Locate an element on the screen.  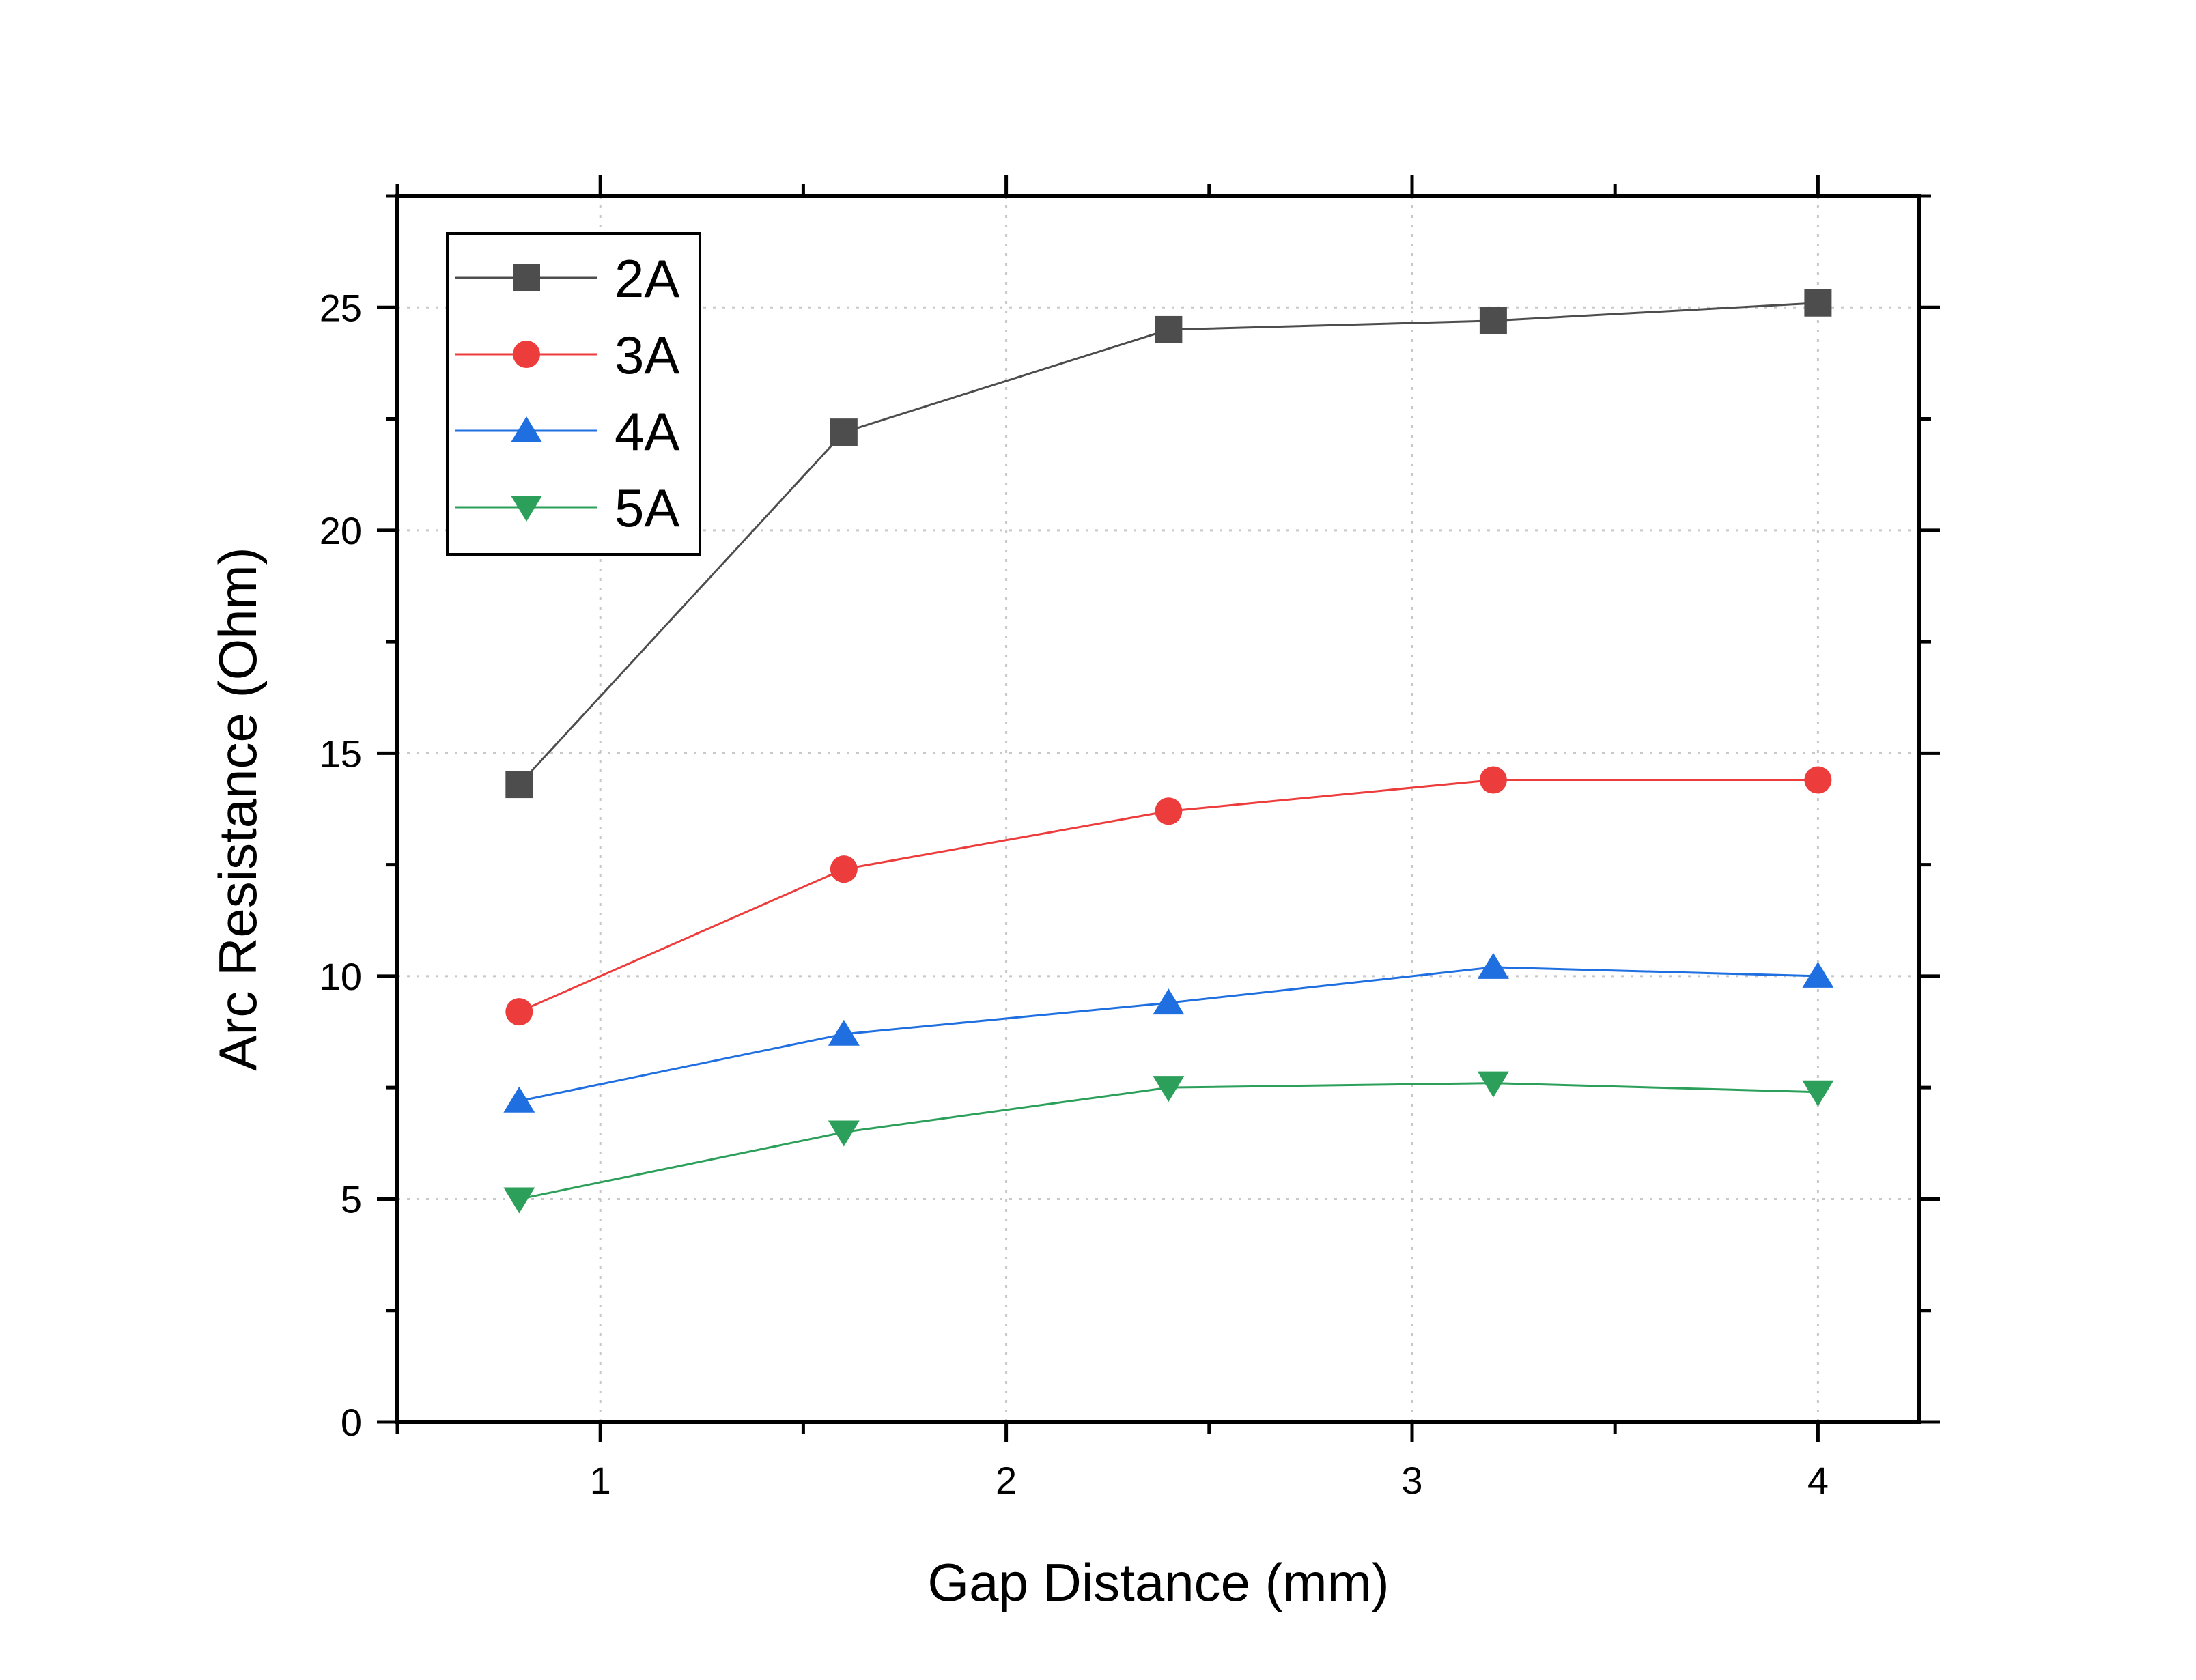
x-tick-label-0: 1 is located at coordinates (600, 1480).